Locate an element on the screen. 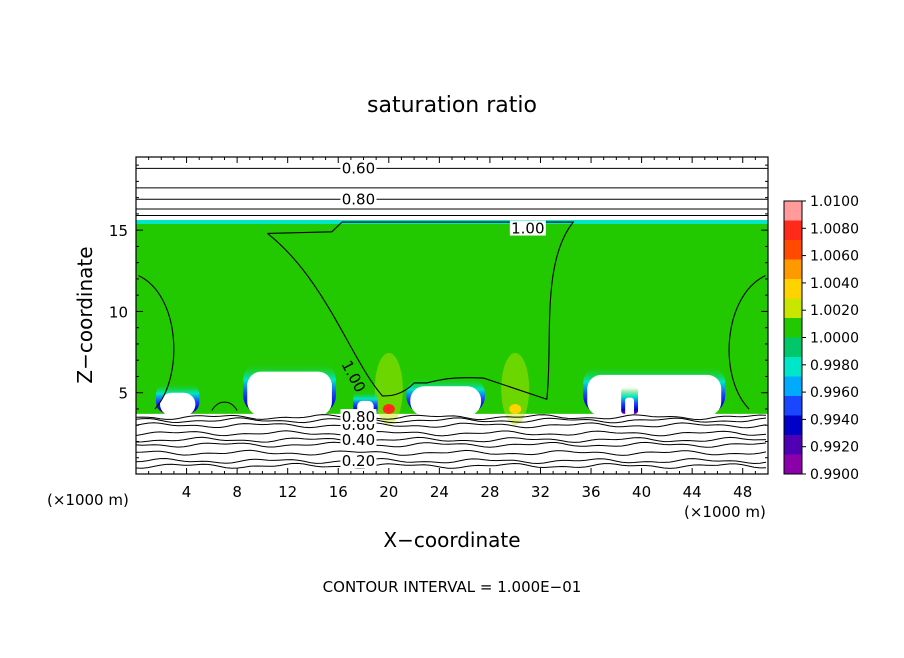  chart-title: saturation ratio is located at coordinates (452, 105).